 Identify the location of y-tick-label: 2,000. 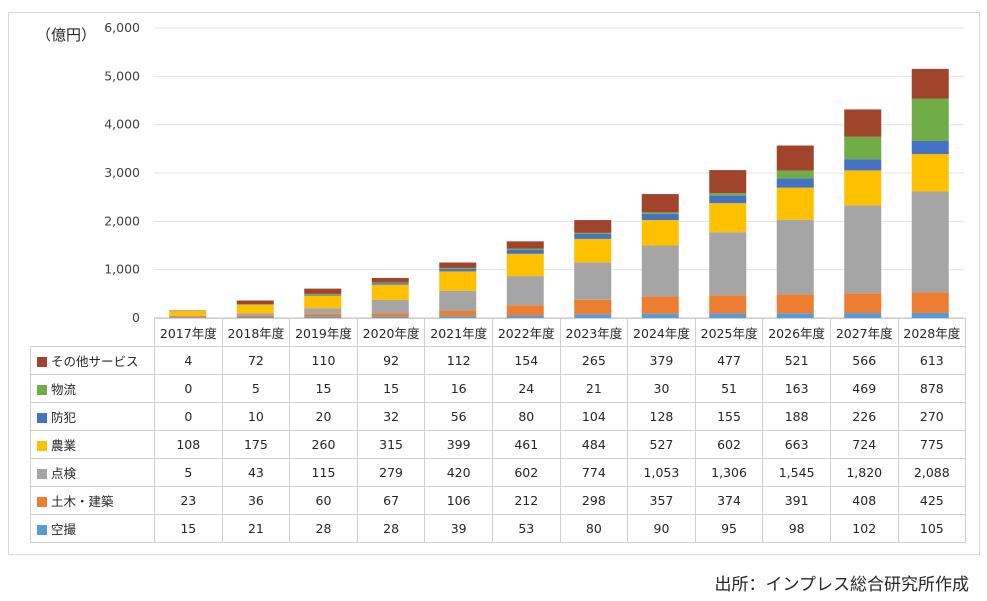
(122, 220).